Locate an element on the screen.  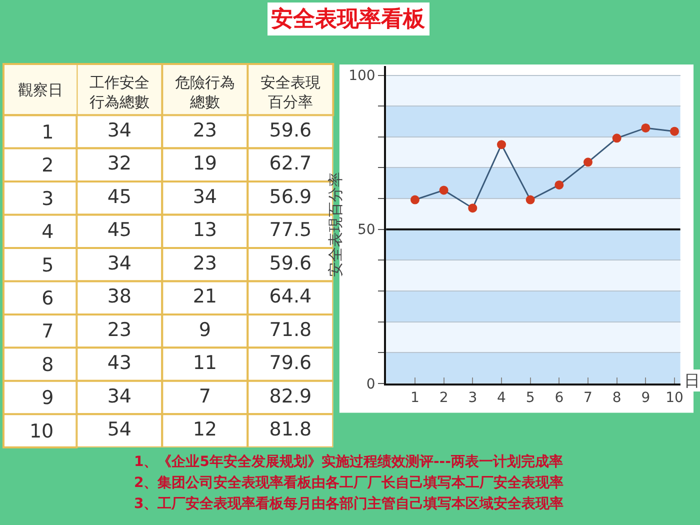
data-label: 71.8 is located at coordinates (290, 329).